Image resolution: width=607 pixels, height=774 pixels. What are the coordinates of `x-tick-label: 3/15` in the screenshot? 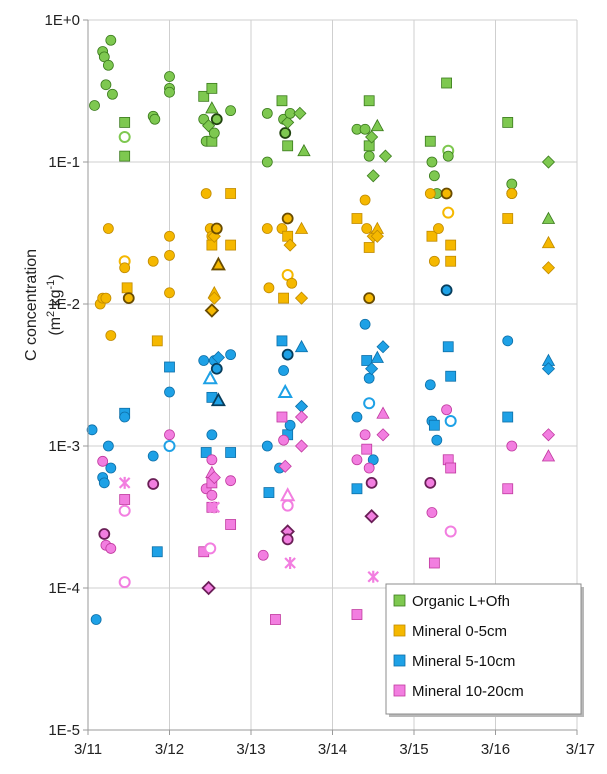 It's located at (413, 749).